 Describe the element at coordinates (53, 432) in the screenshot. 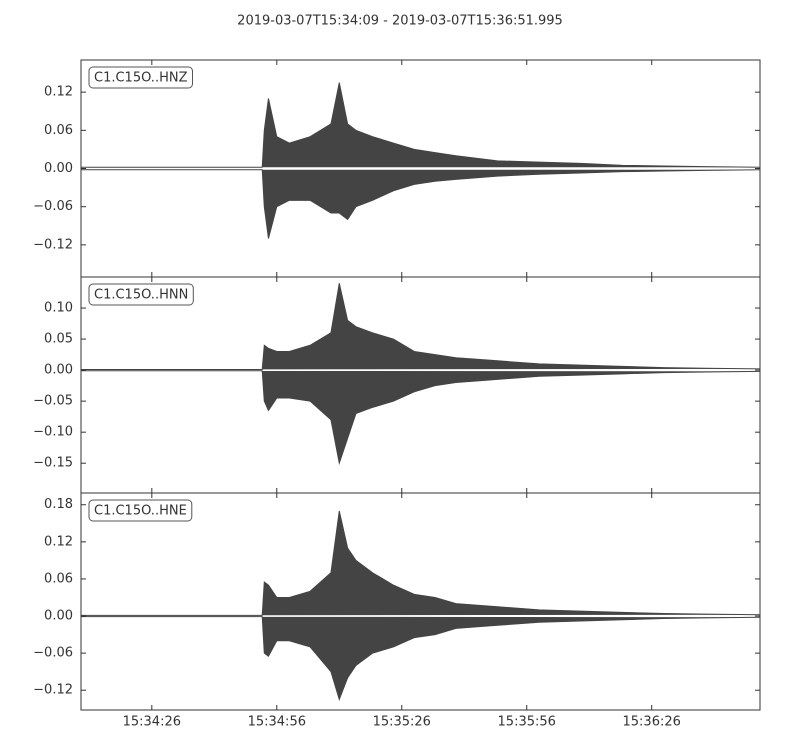

I see `y-tick-label: −0.10` at that location.